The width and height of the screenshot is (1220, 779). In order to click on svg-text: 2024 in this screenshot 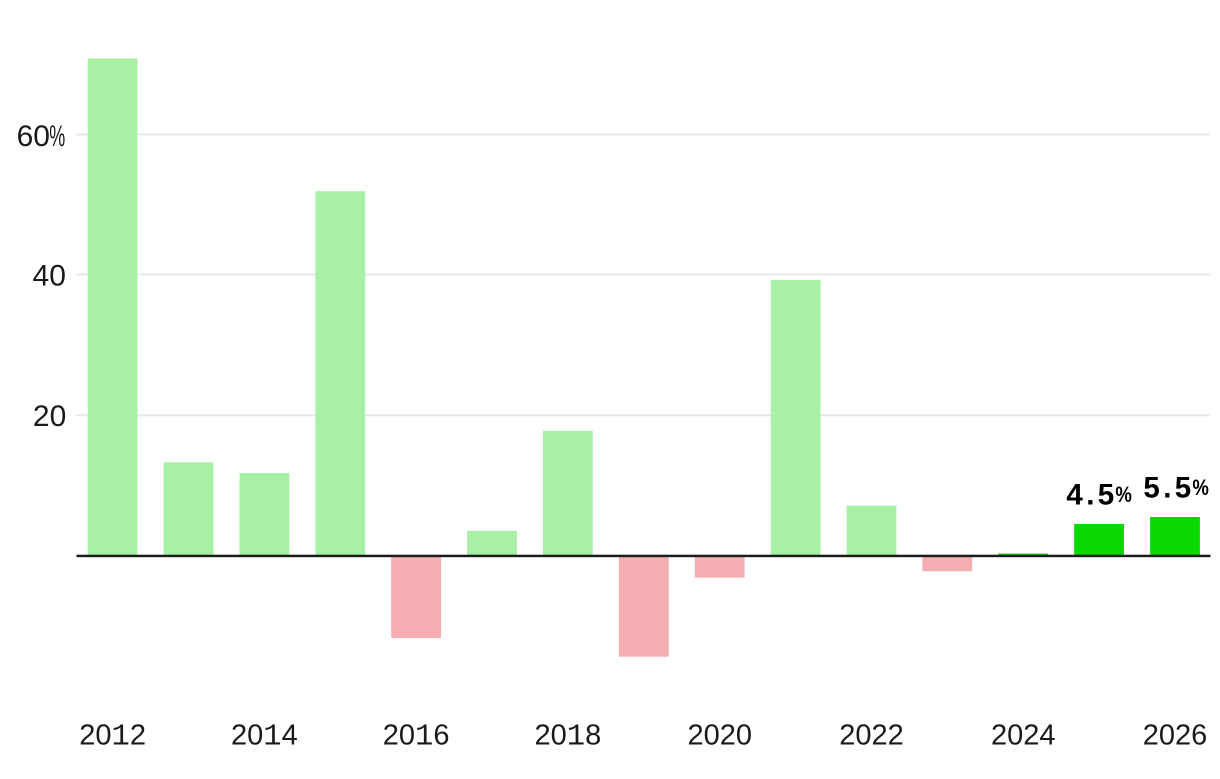, I will do `click(1023, 735)`.